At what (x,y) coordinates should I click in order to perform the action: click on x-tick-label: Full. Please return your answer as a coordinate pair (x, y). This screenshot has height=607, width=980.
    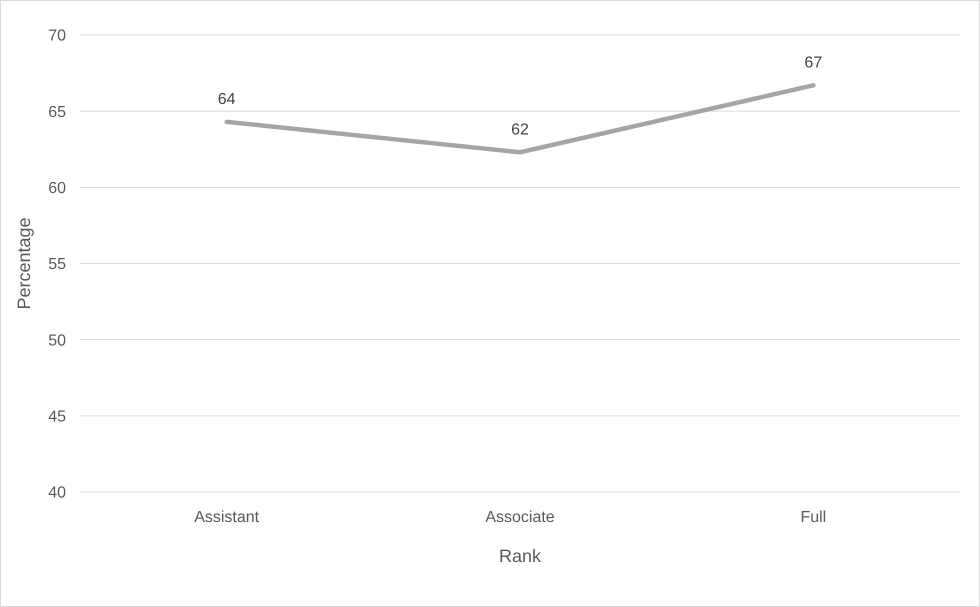
    Looking at the image, I should click on (813, 517).